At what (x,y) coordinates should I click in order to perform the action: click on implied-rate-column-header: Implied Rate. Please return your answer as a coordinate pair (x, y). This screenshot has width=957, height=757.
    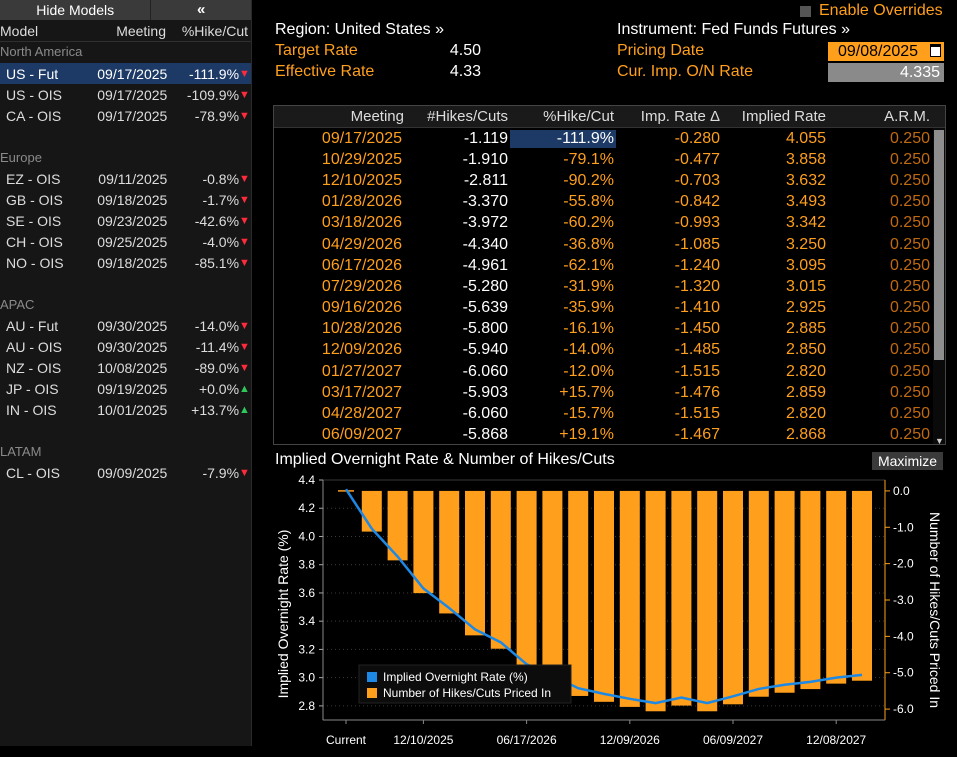
    Looking at the image, I should click on (783, 116).